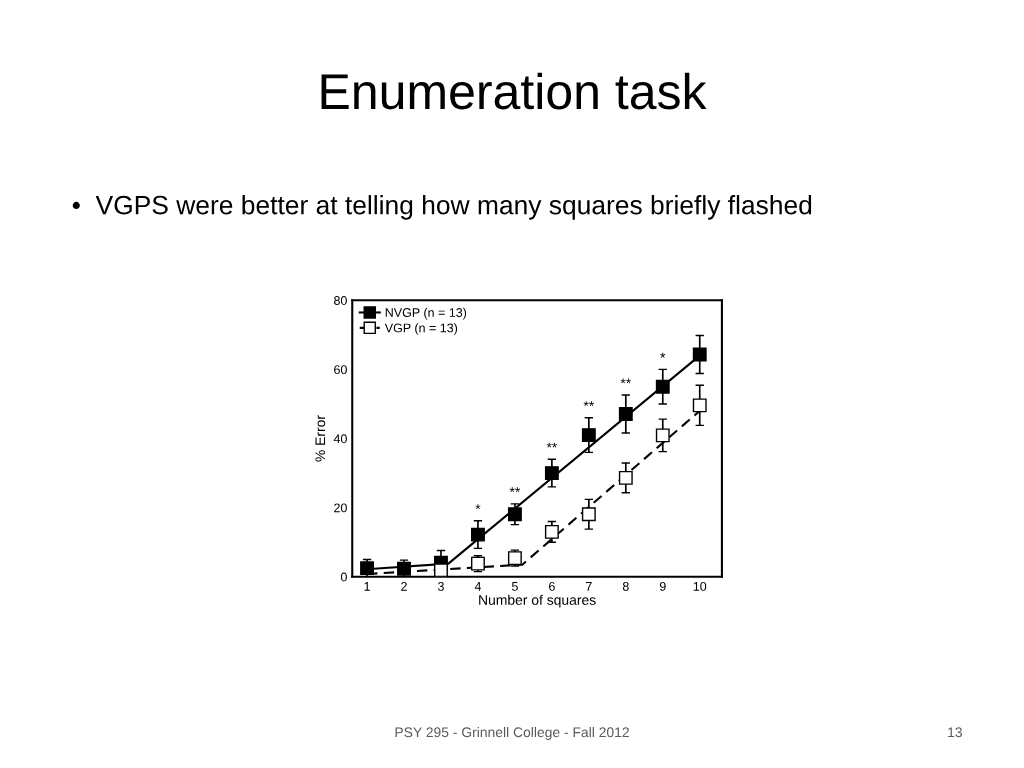  I want to click on x-tick-label: 9, so click(662, 586).